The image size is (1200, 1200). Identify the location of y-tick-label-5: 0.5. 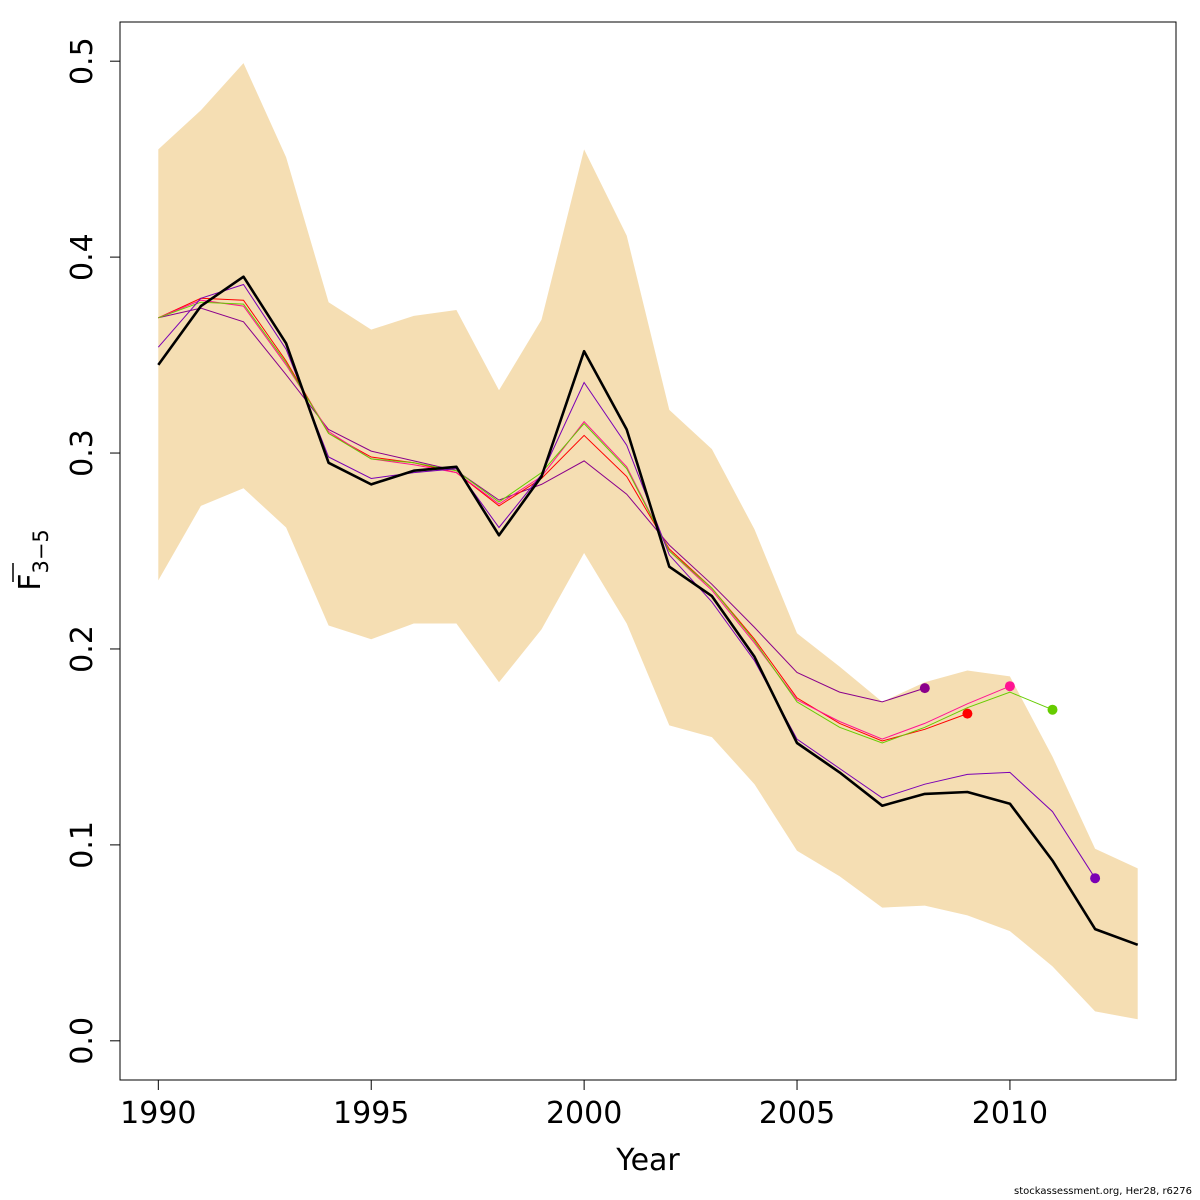
(82, 61).